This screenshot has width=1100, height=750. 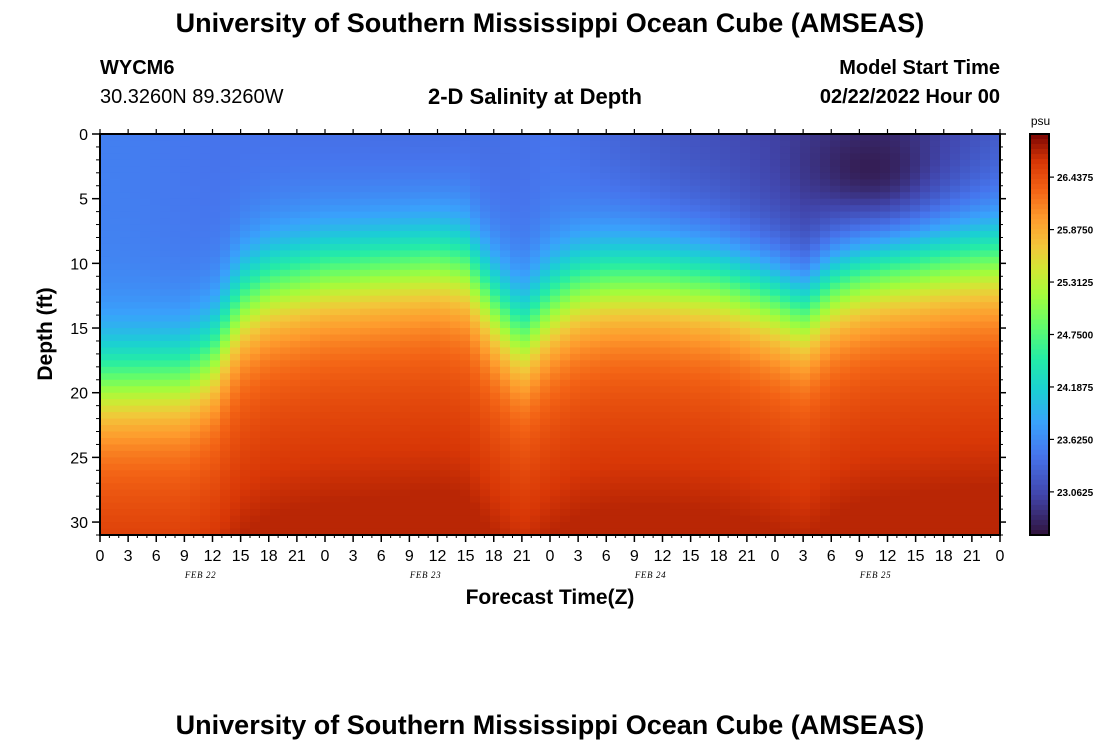 I want to click on chart-subtitle: 2-D Salinity at Depth, so click(x=535, y=96).